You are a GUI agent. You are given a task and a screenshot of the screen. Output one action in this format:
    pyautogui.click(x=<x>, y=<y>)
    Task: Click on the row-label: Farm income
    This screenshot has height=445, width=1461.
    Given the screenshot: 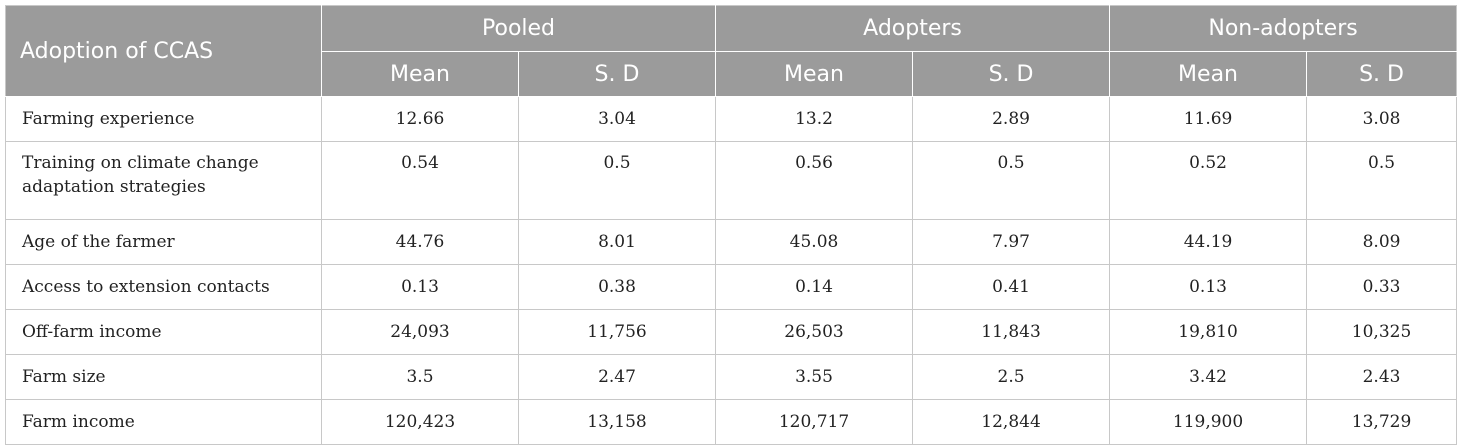 What is the action you would take?
    pyautogui.click(x=163, y=422)
    